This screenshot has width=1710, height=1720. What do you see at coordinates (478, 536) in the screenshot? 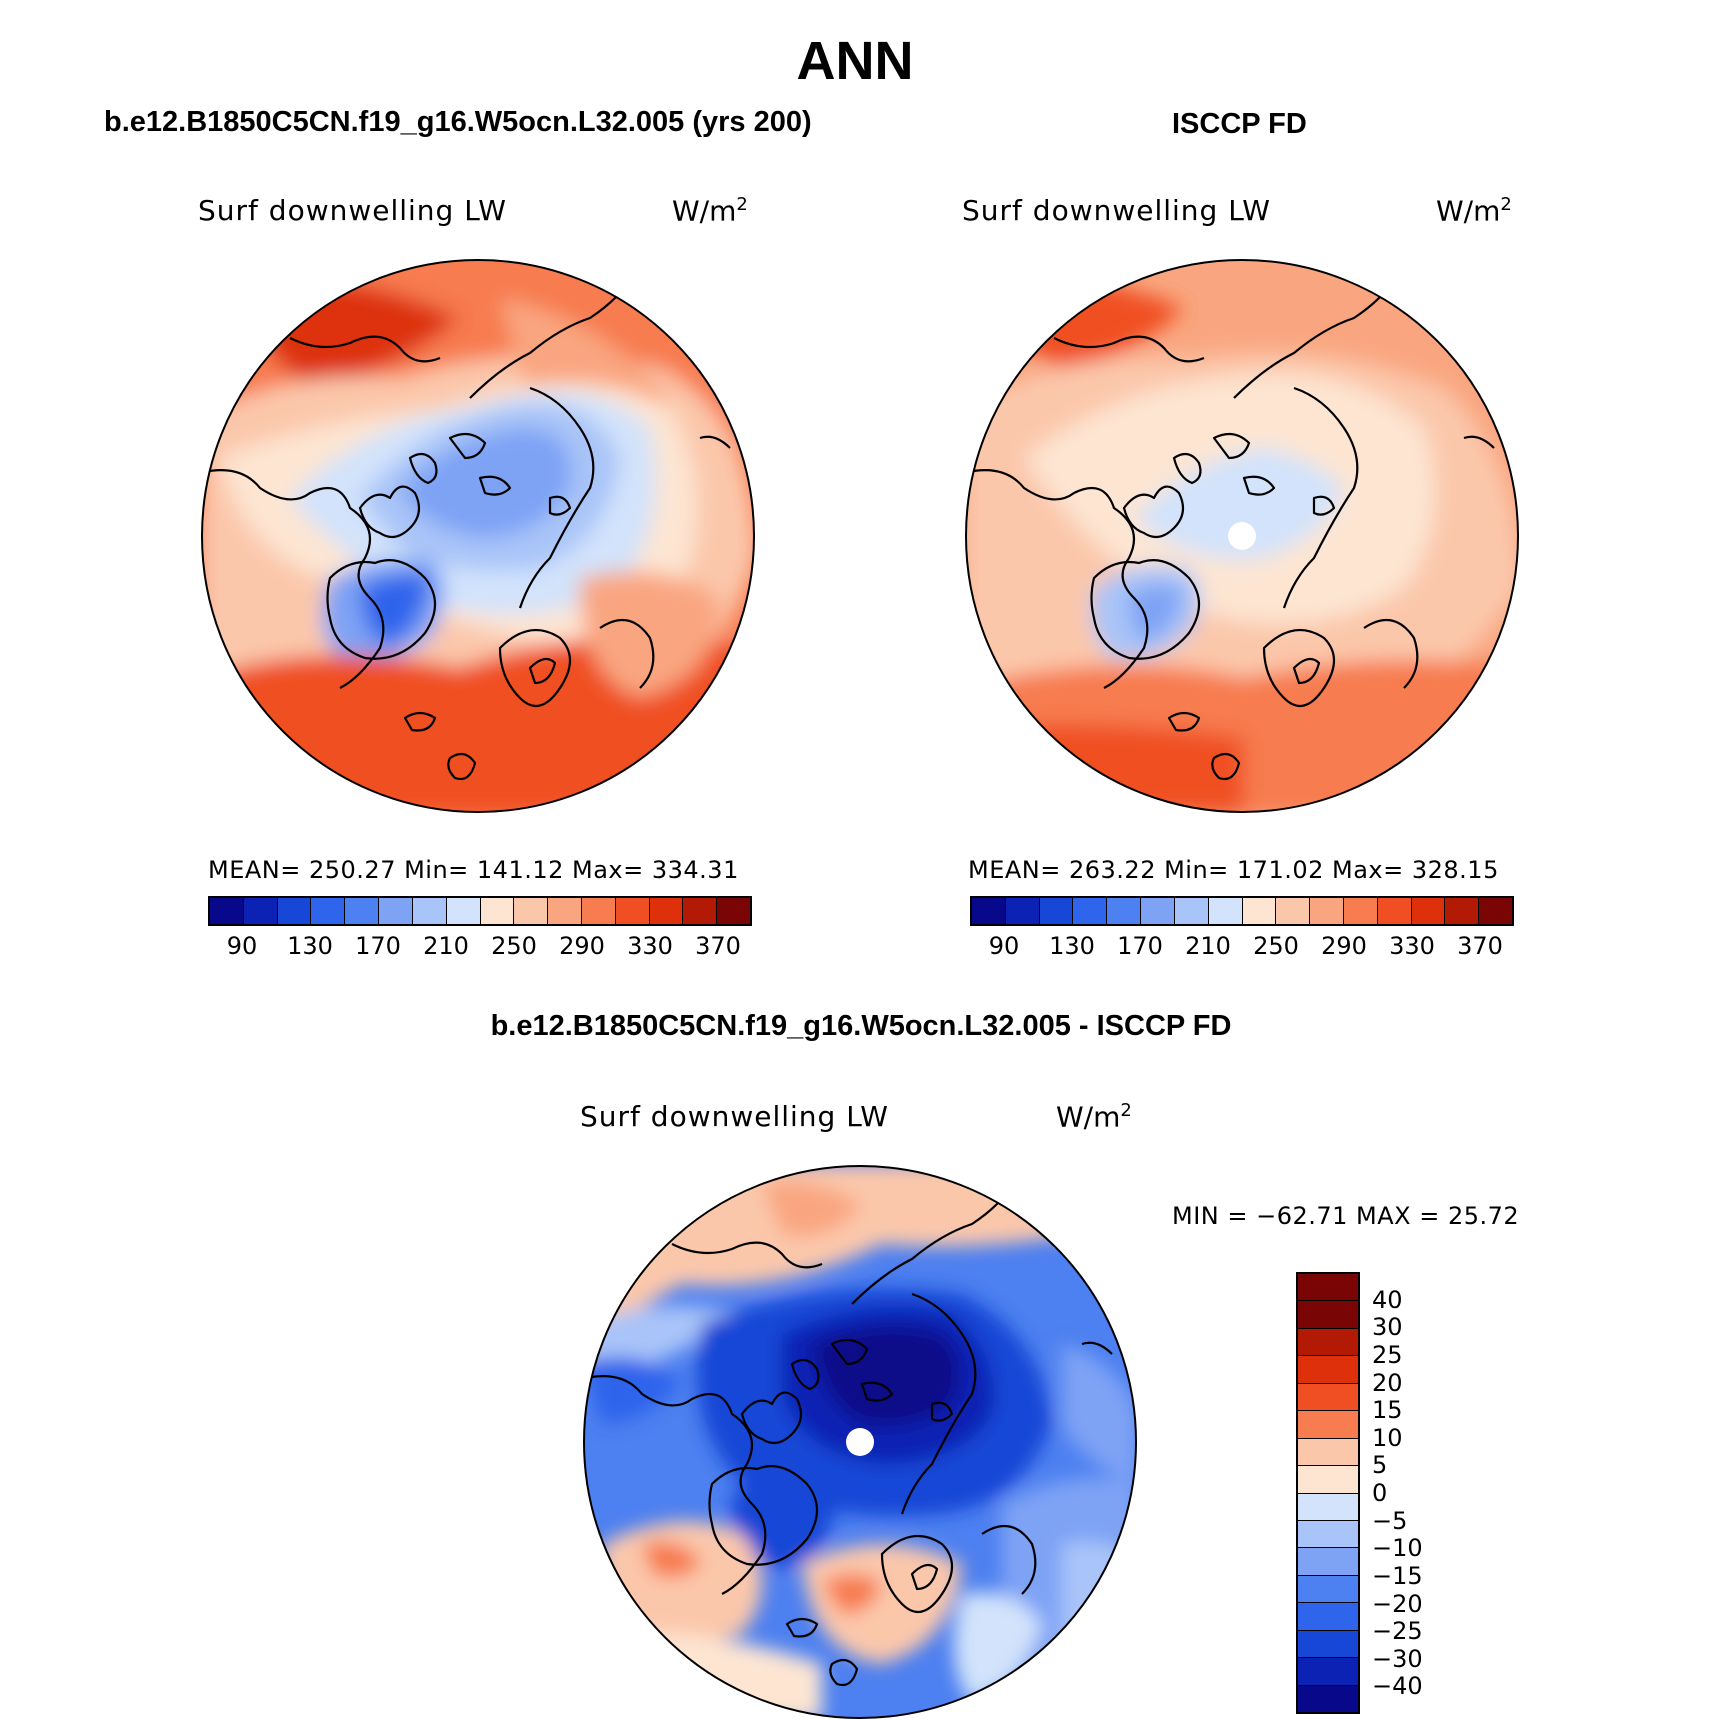
I see `panel-1-map` at bounding box center [478, 536].